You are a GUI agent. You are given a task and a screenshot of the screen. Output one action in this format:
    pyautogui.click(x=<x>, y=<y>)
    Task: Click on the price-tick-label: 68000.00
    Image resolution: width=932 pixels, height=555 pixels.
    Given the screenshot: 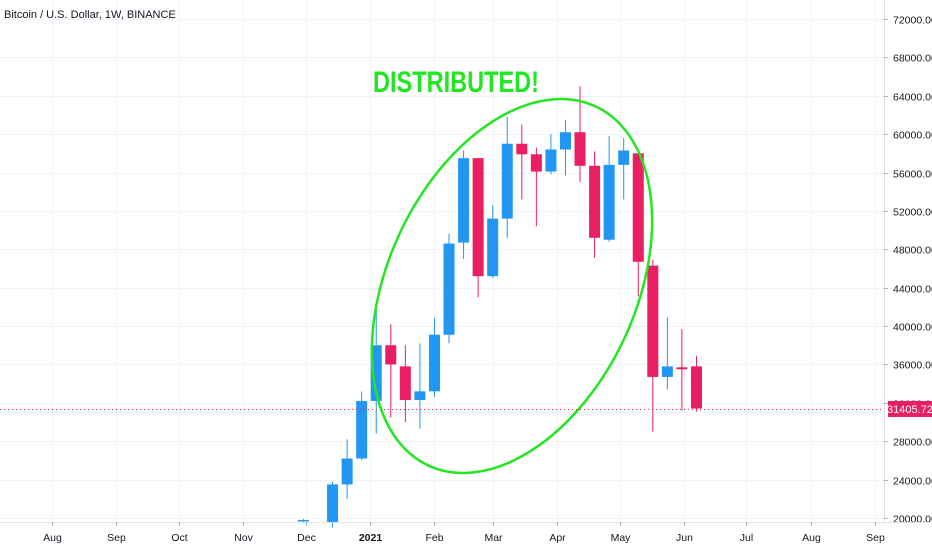 What is the action you would take?
    pyautogui.click(x=912, y=59)
    